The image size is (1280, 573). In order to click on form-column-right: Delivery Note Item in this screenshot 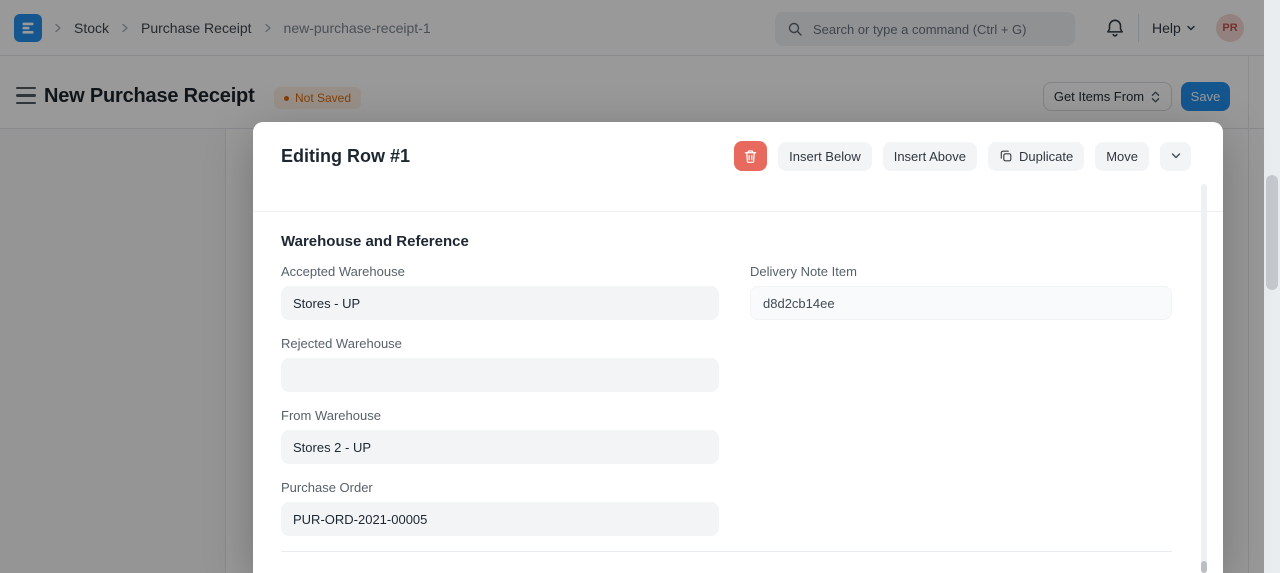, I will do `click(961, 300)`.